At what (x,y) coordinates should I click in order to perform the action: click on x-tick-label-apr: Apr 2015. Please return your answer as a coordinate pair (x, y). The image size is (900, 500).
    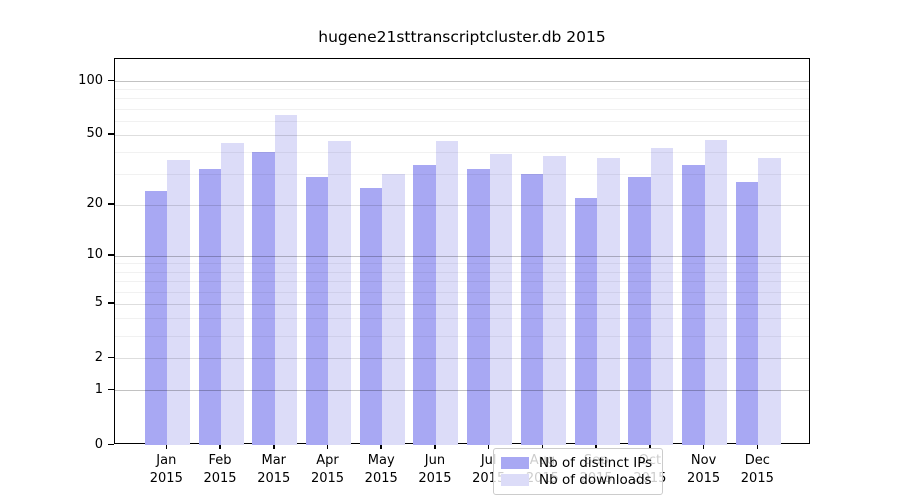
    Looking at the image, I should click on (327, 469).